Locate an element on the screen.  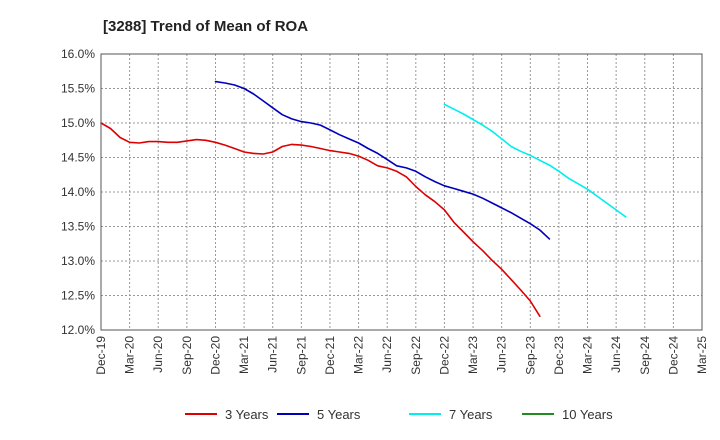
legend-label-3-years: 3 Years is located at coordinates (247, 414).